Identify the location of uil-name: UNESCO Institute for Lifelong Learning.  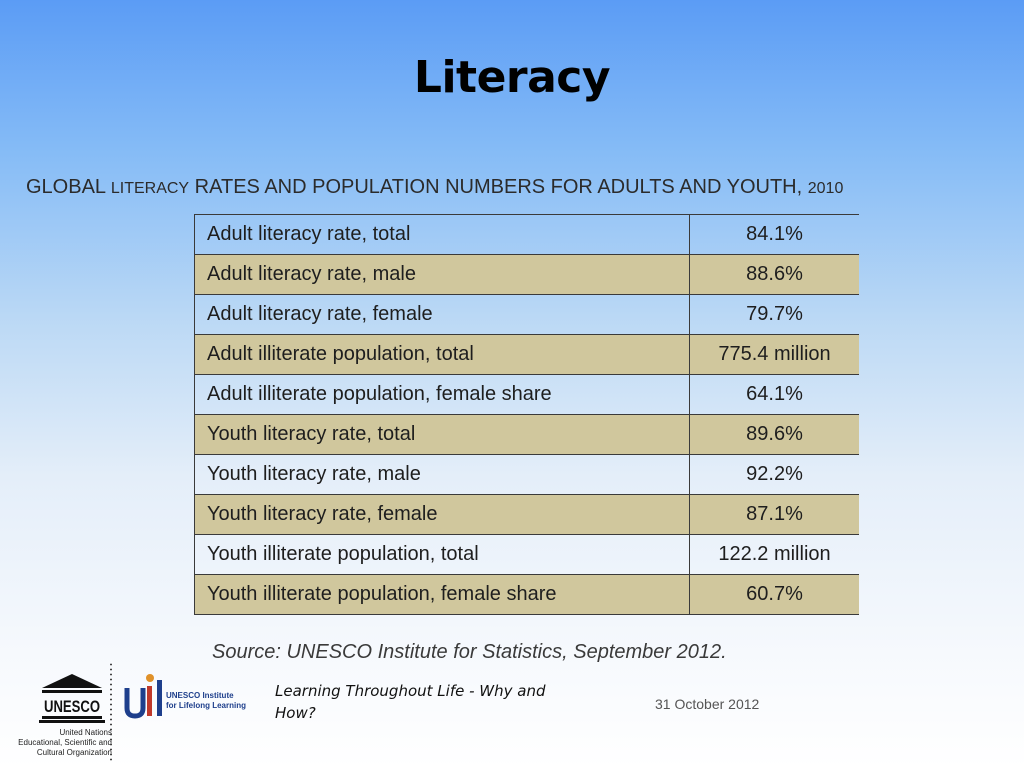
(206, 701).